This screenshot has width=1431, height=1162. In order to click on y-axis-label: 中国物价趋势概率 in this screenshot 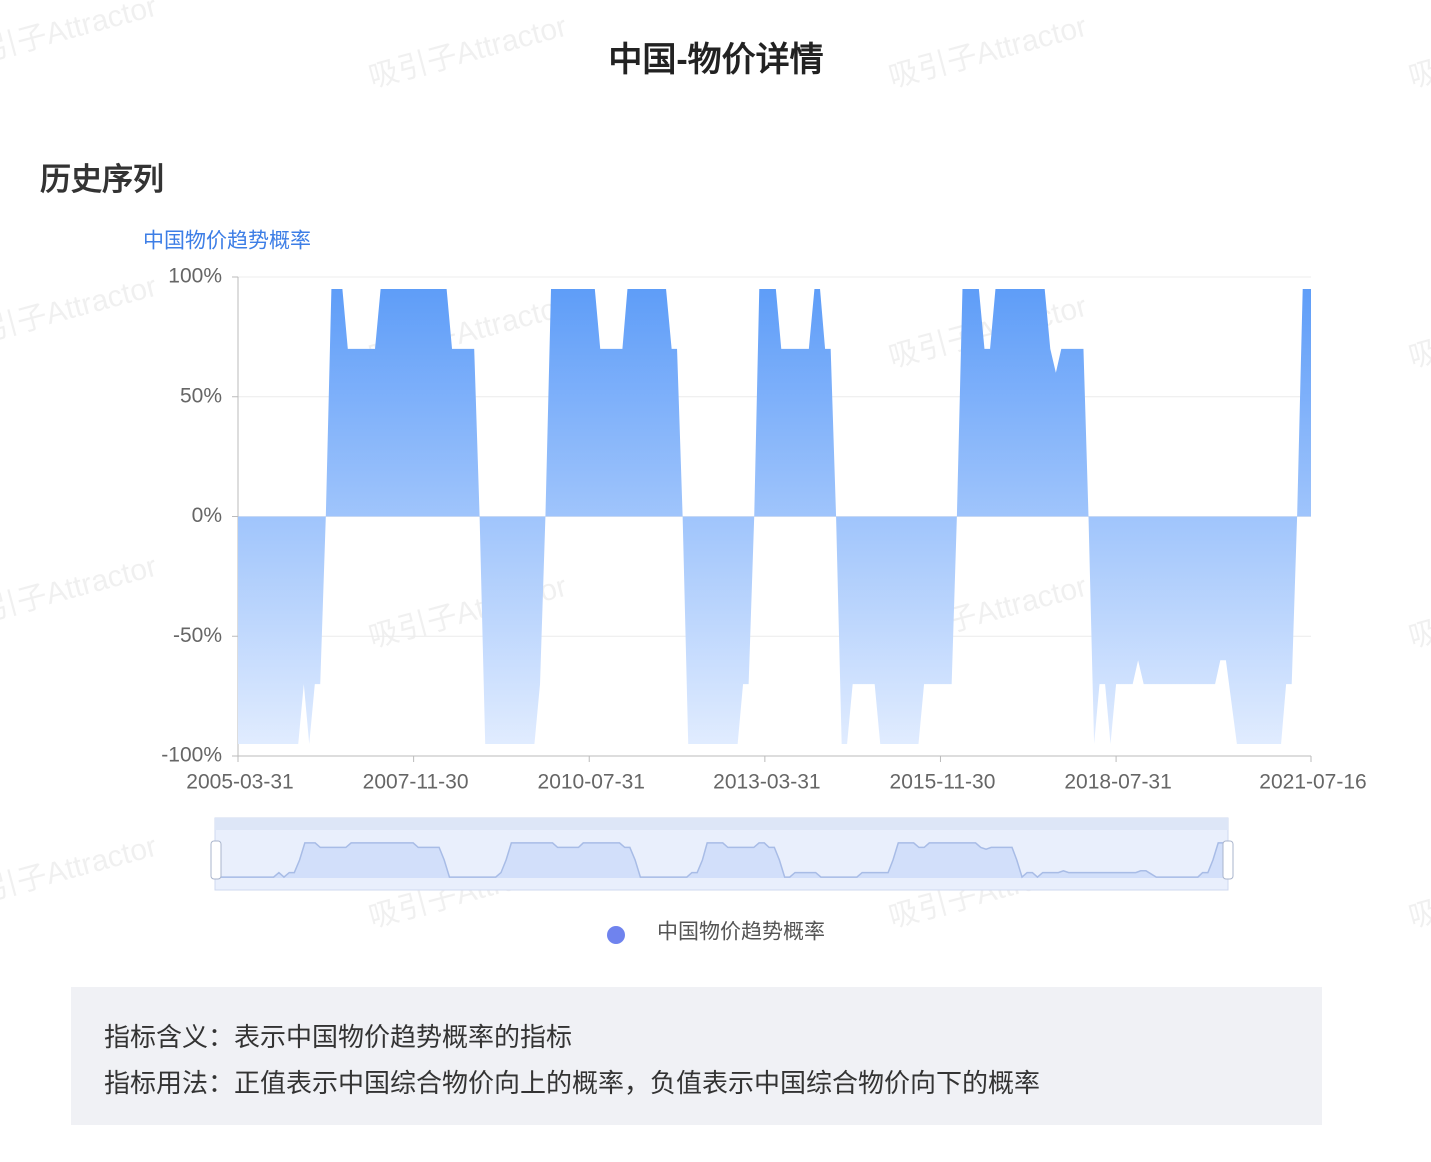, I will do `click(227, 241)`.